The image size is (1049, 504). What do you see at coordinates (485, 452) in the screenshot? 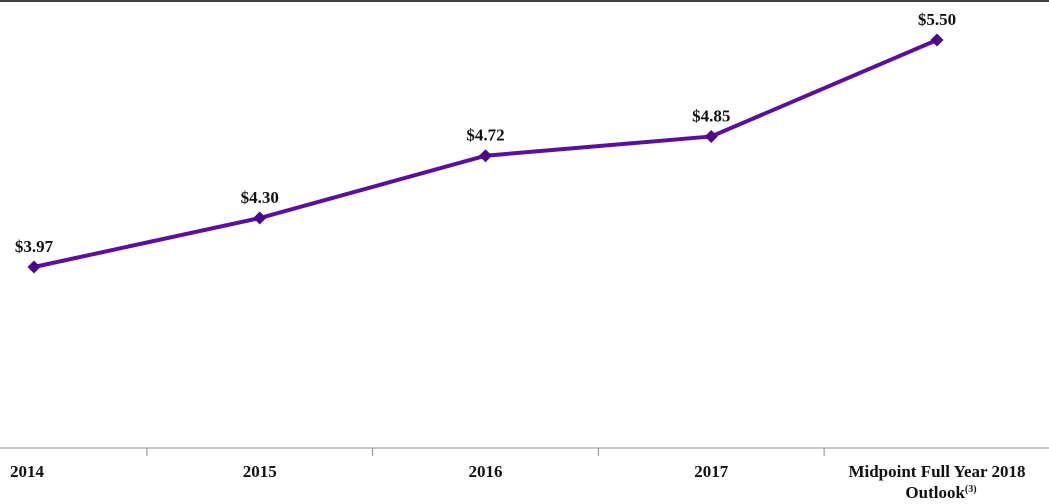
I see `x-axis-ticks` at bounding box center [485, 452].